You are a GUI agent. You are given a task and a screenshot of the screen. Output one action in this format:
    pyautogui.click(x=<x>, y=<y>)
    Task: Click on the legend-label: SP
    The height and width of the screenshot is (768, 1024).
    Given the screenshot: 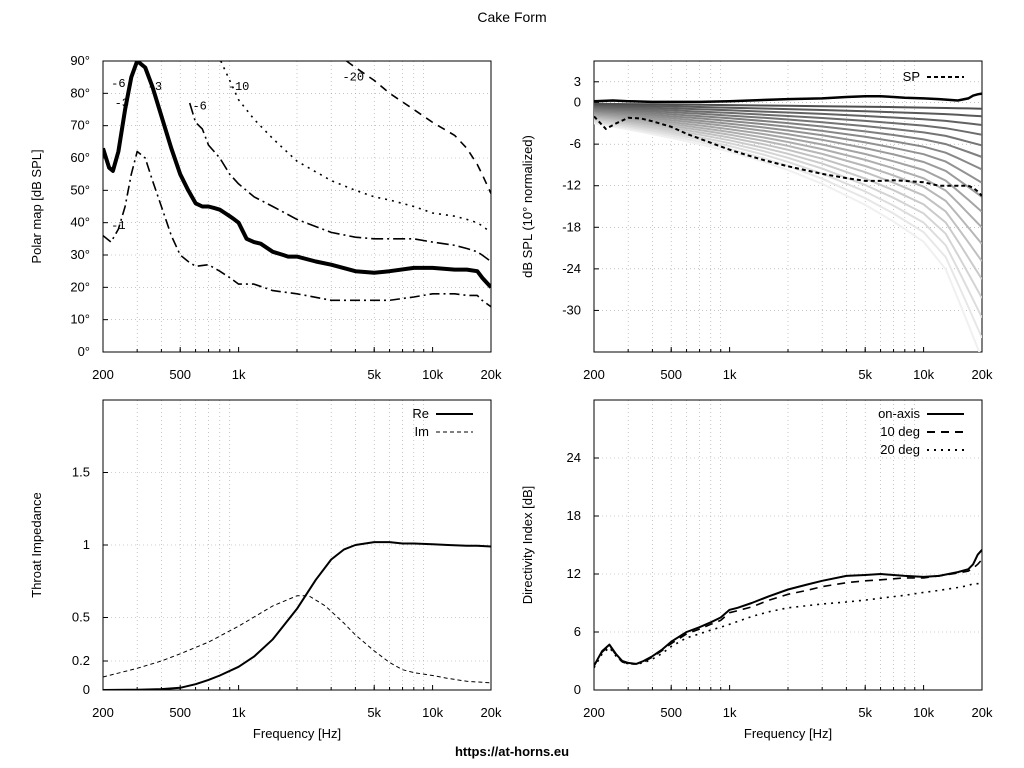 What is the action you would take?
    pyautogui.click(x=911, y=76)
    